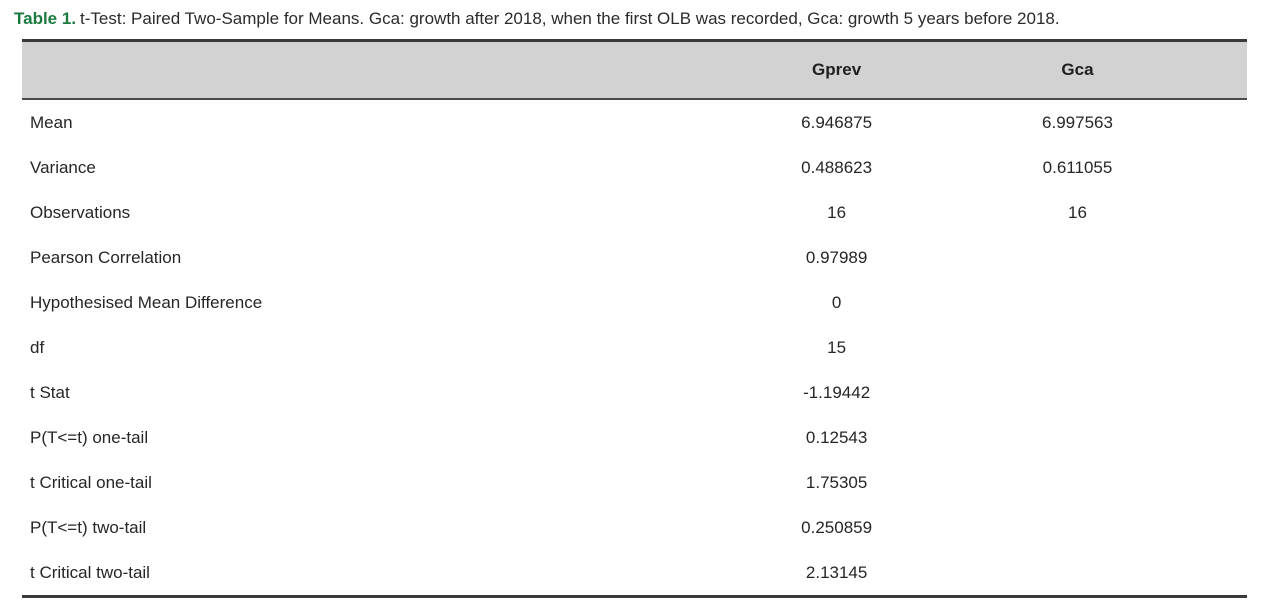 Image resolution: width=1267 pixels, height=602 pixels. What do you see at coordinates (1077, 122) in the screenshot?
I see `gca-value-cell: 6.997563` at bounding box center [1077, 122].